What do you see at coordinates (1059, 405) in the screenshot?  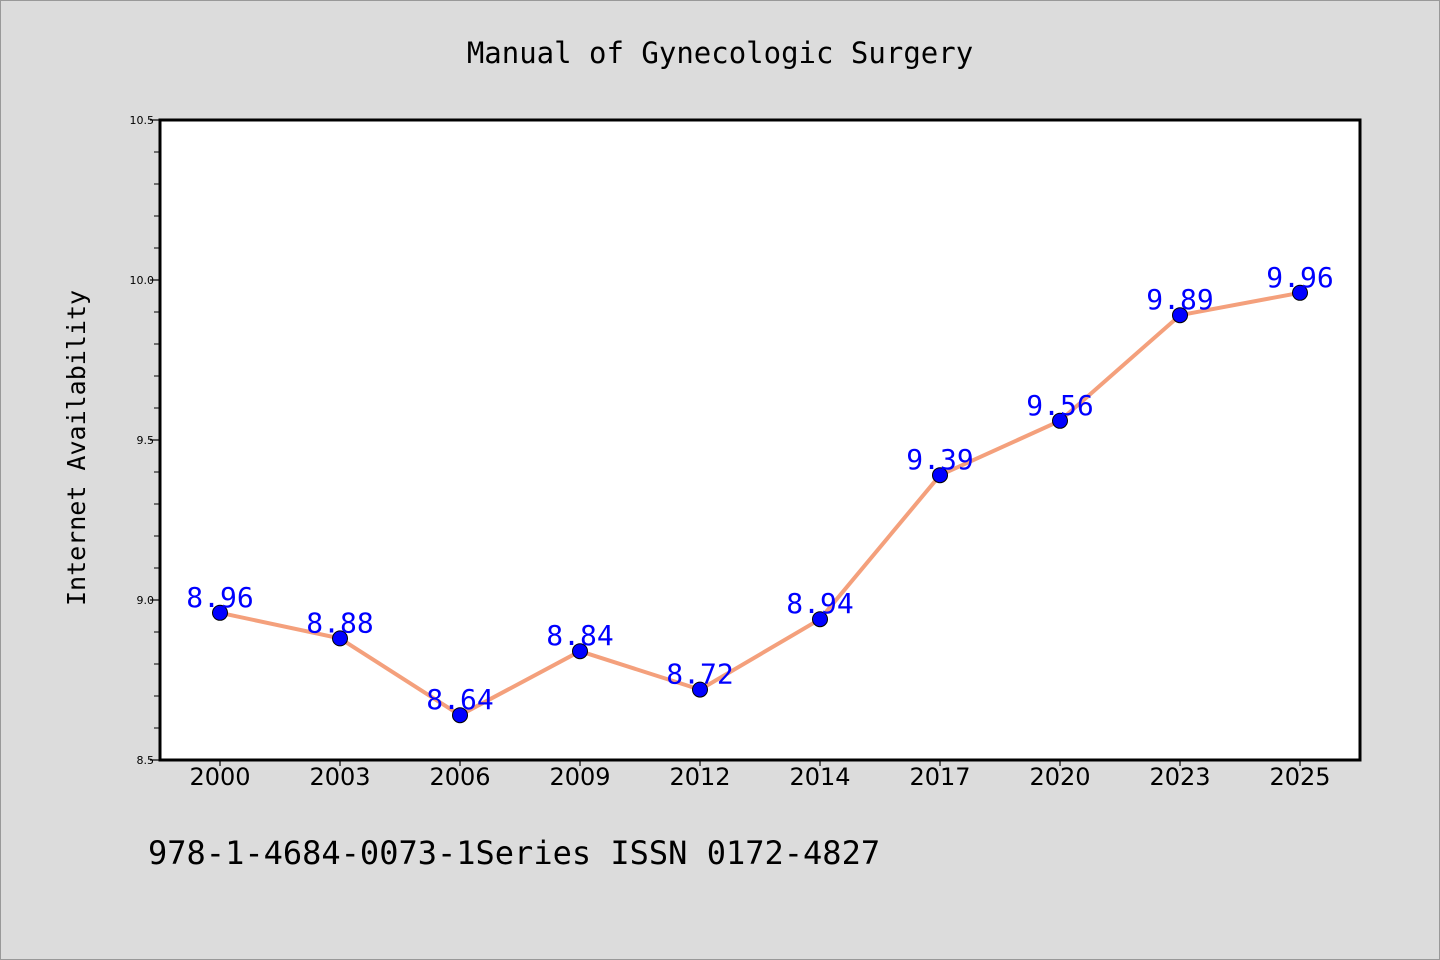 I see `data-label: 9.56` at bounding box center [1059, 405].